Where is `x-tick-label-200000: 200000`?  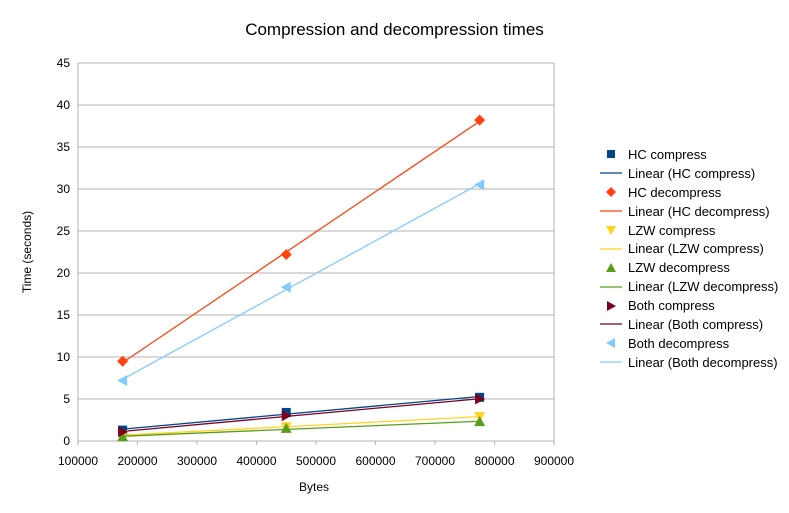
x-tick-label-200000: 200000 is located at coordinates (137, 461).